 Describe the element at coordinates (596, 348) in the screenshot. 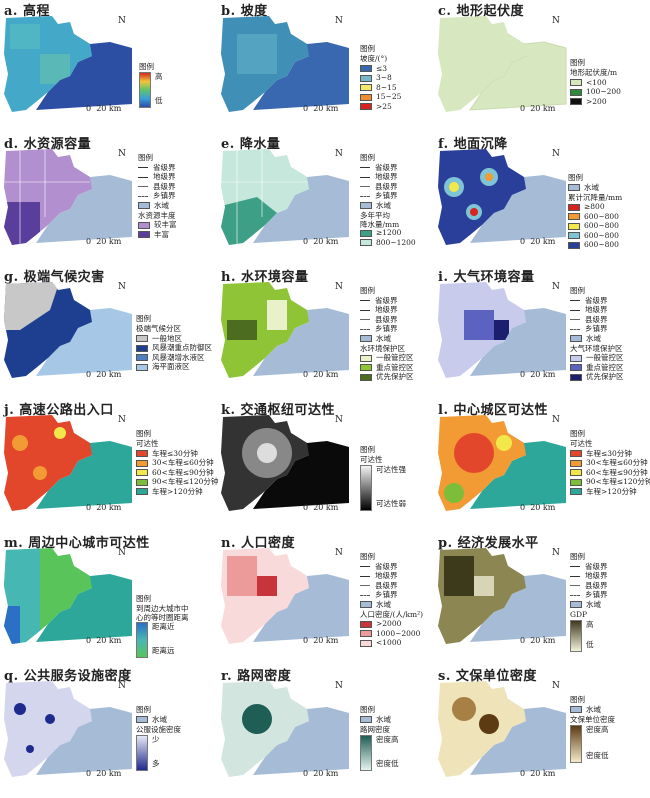

I see `legend-subtitle: 大气环境保护区` at that location.